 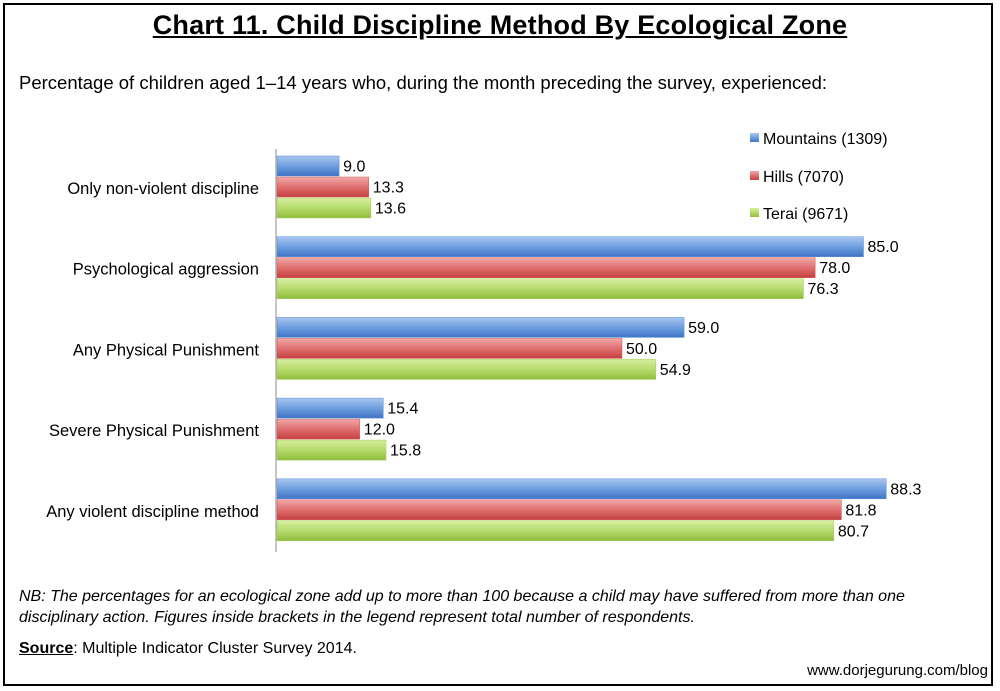 What do you see at coordinates (675, 370) in the screenshot?
I see `data-label: 54.9` at bounding box center [675, 370].